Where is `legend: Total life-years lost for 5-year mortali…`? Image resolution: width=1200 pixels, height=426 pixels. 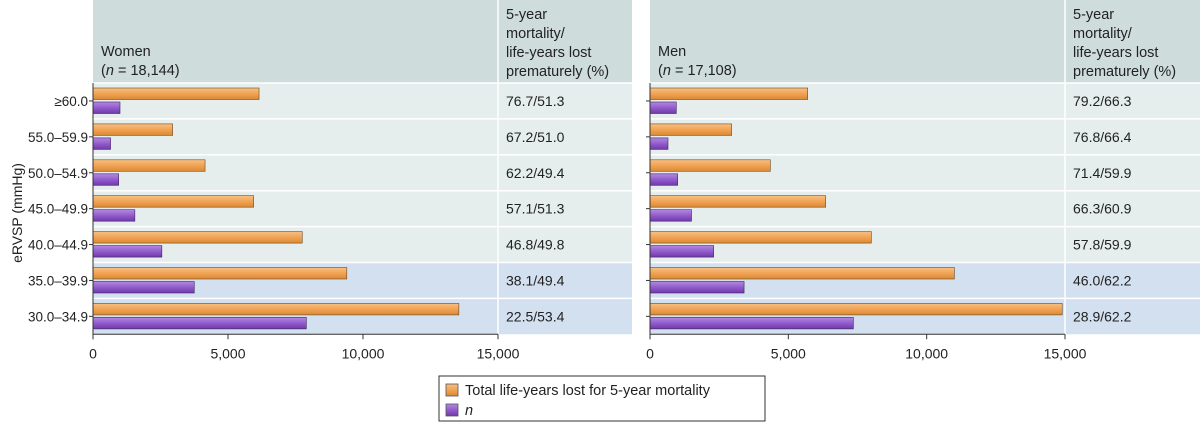 legend: Total life-years lost for 5-year mortali… is located at coordinates (602, 398).